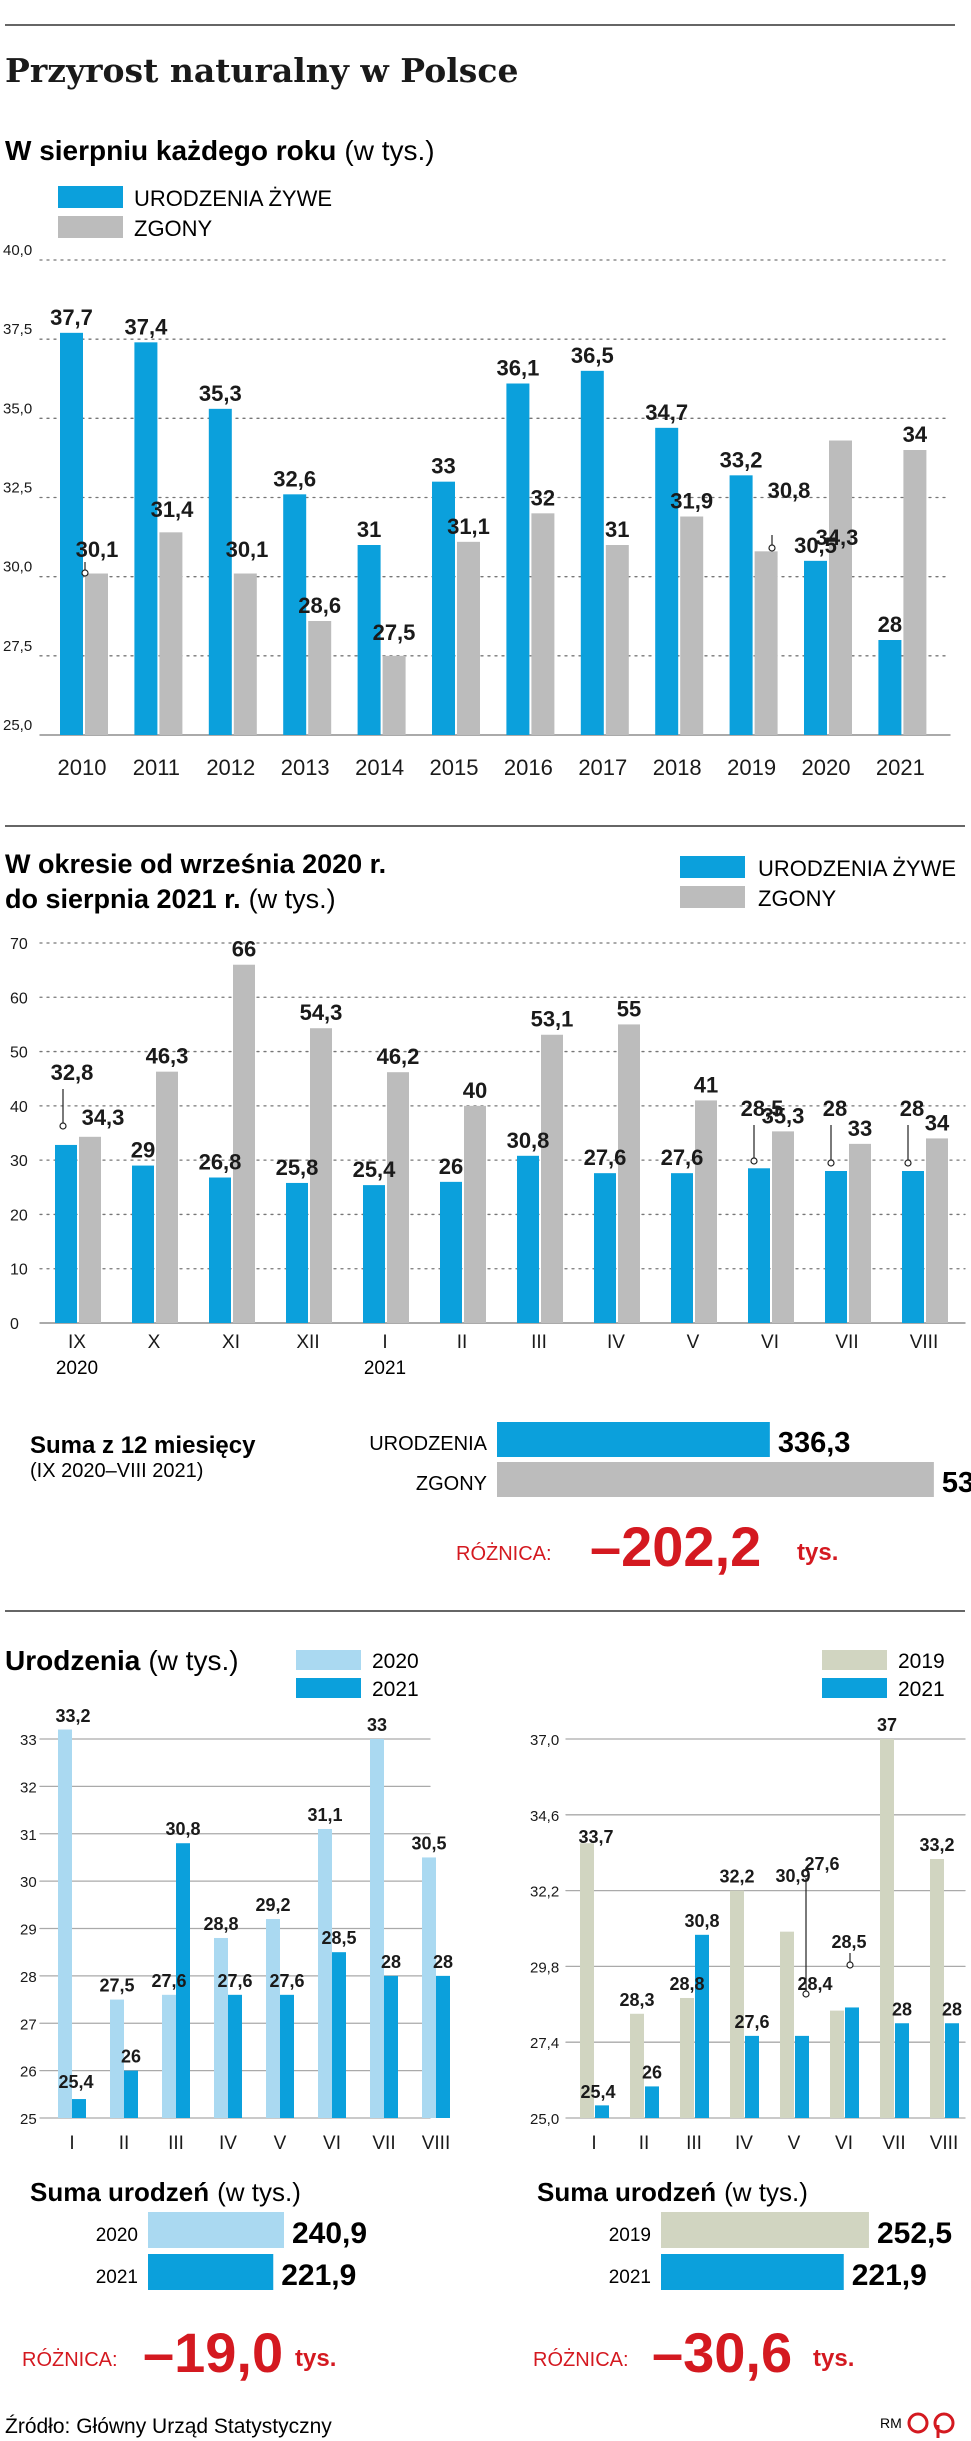 Image resolution: width=971 pixels, height=2441 pixels. Describe the element at coordinates (272, 1905) in the screenshot. I see `data-label: 29,2` at that location.